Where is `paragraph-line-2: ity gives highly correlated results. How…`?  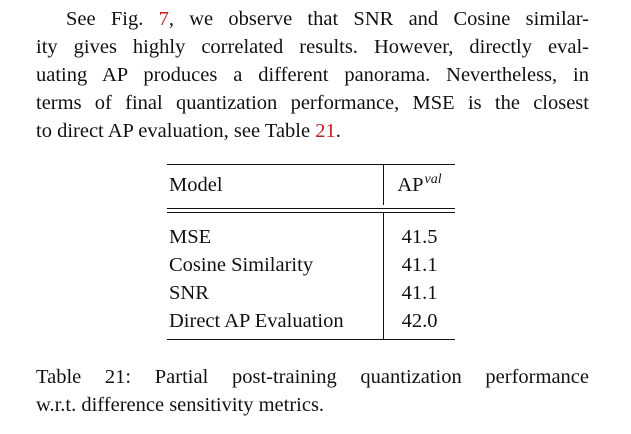
paragraph-line-2: ity gives highly correlated results. How… is located at coordinates (312, 47).